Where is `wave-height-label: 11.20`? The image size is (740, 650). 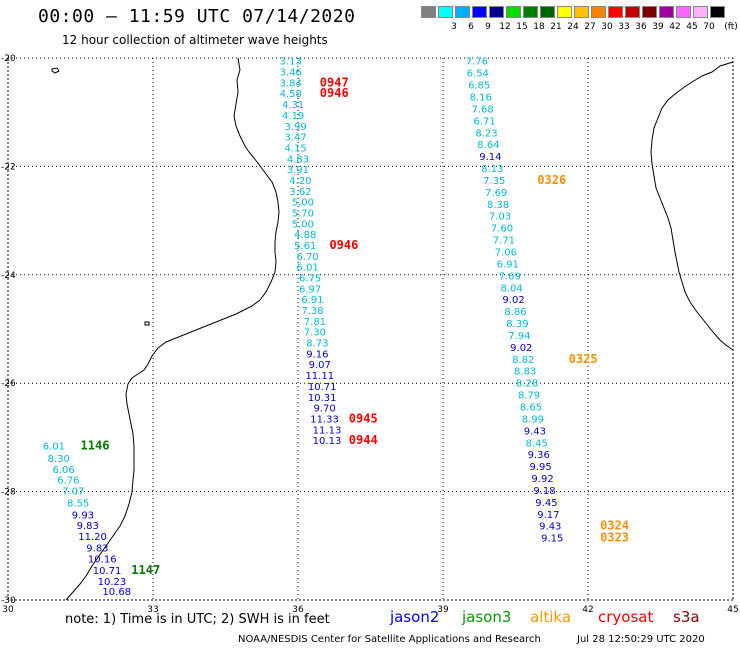
wave-height-label: 11.20 is located at coordinates (92, 537).